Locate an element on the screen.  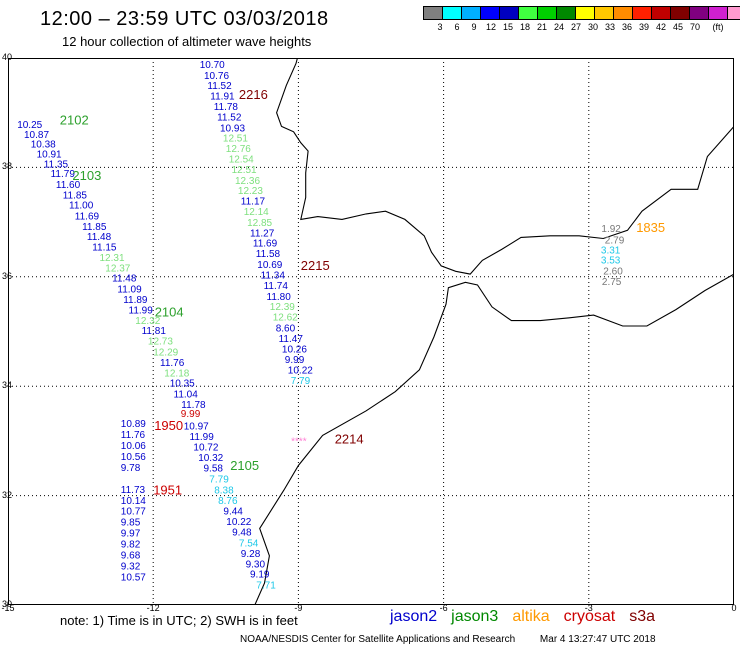
wave-height-value: 10.76 is located at coordinates (216, 76).